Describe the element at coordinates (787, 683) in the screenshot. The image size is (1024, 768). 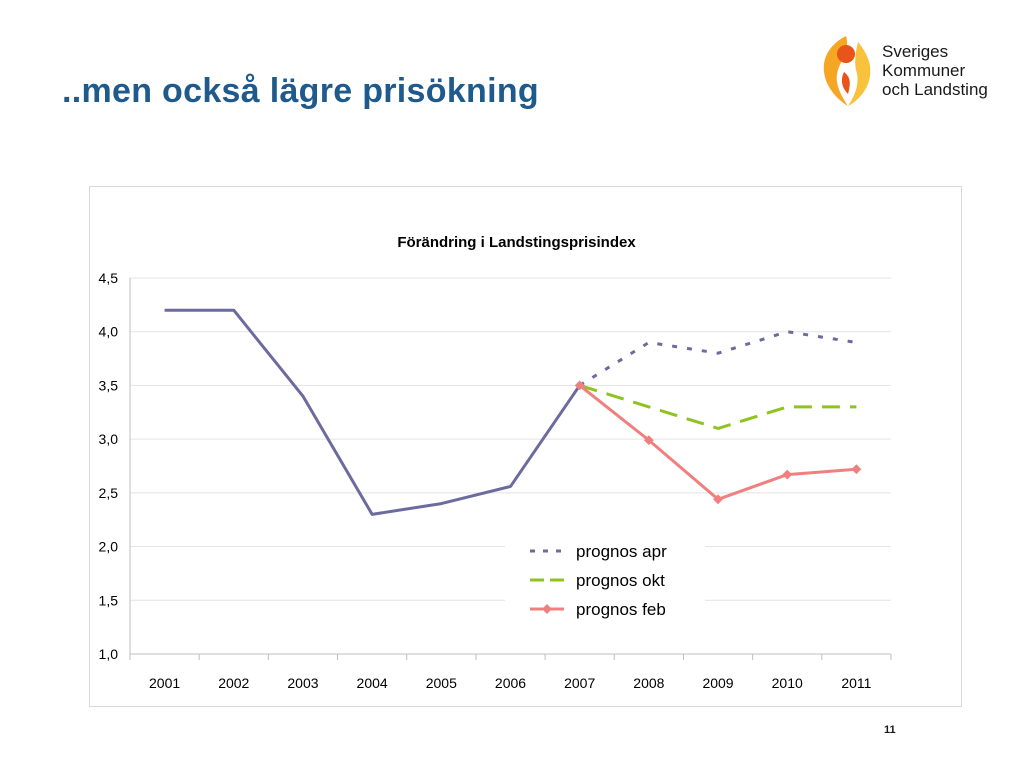
I see `x-tick-label: 2010` at that location.